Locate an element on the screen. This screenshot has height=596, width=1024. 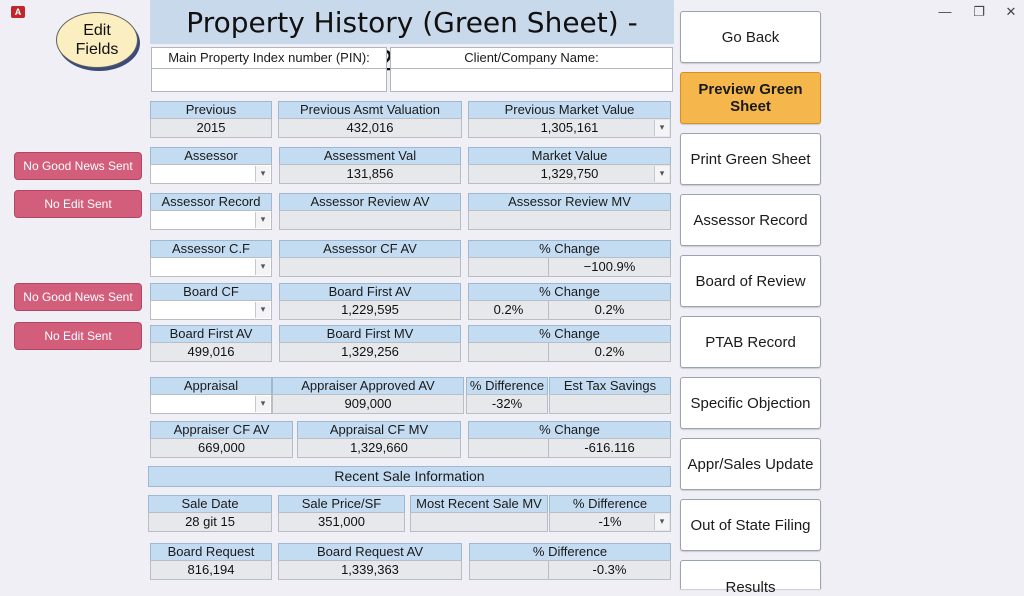
assessor-record-button: Assessor Record is located at coordinates (750, 220).